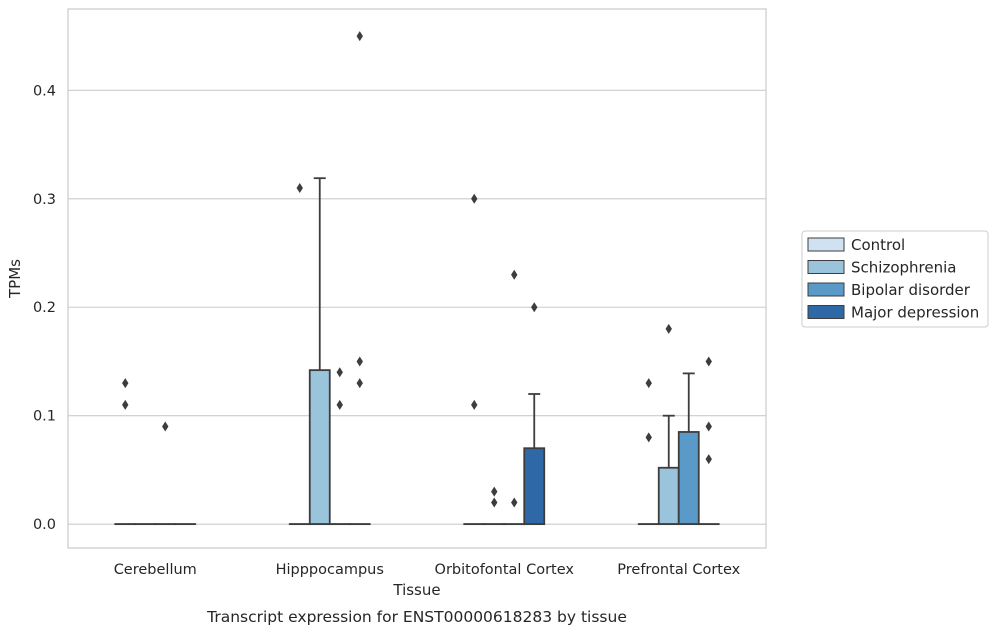  Describe the element at coordinates (903, 268) in the screenshot. I see `legend-label: Schizophrenia` at that location.